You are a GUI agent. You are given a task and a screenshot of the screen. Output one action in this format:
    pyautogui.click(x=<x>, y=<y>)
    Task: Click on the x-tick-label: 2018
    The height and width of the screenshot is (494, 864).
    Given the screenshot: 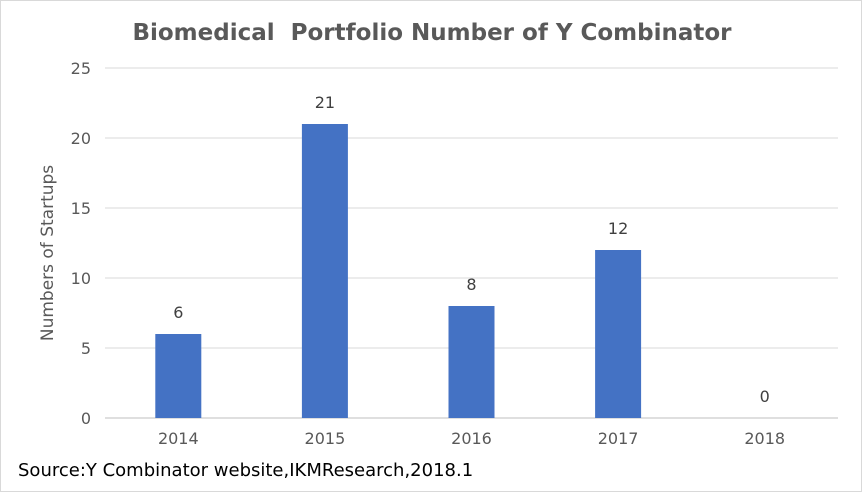 What is the action you would take?
    pyautogui.click(x=764, y=438)
    